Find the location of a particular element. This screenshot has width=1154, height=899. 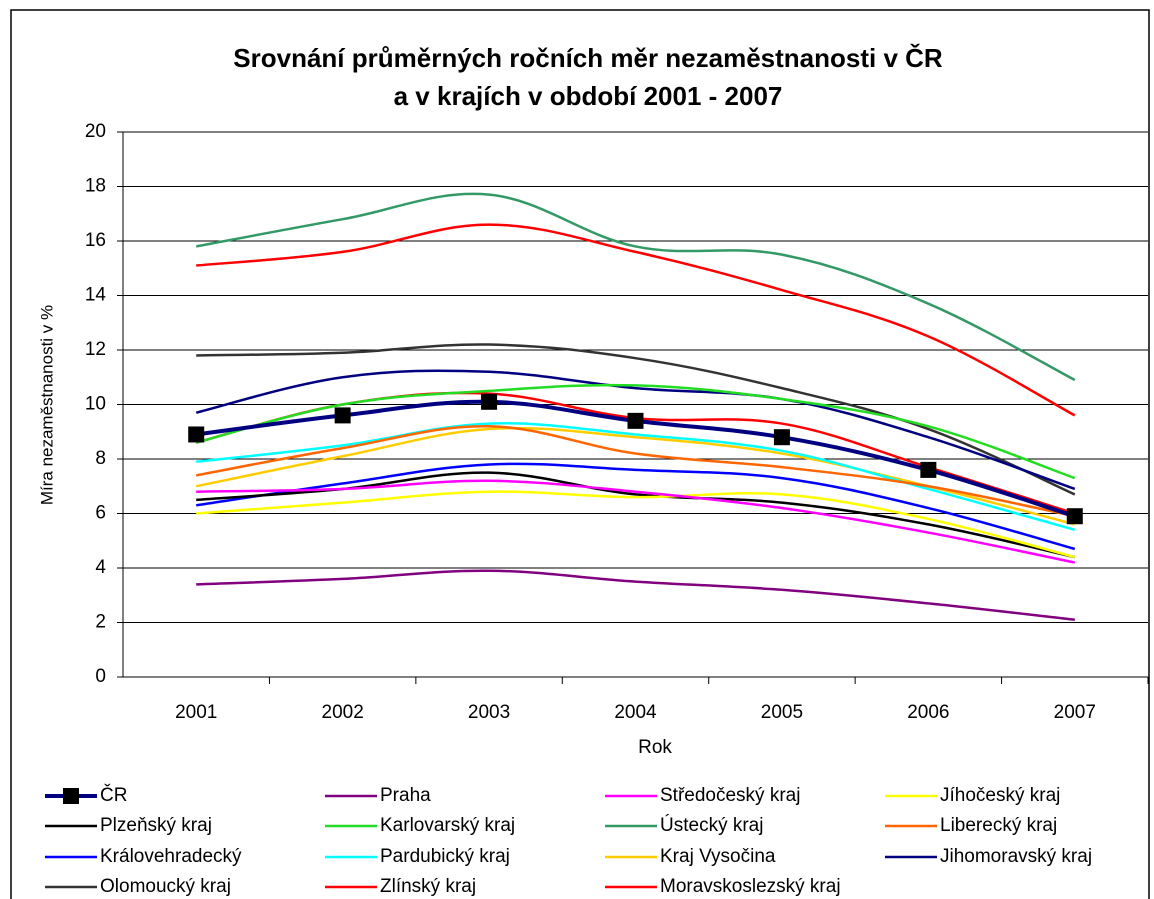

y-tick-label: 4 is located at coordinates (100, 567).